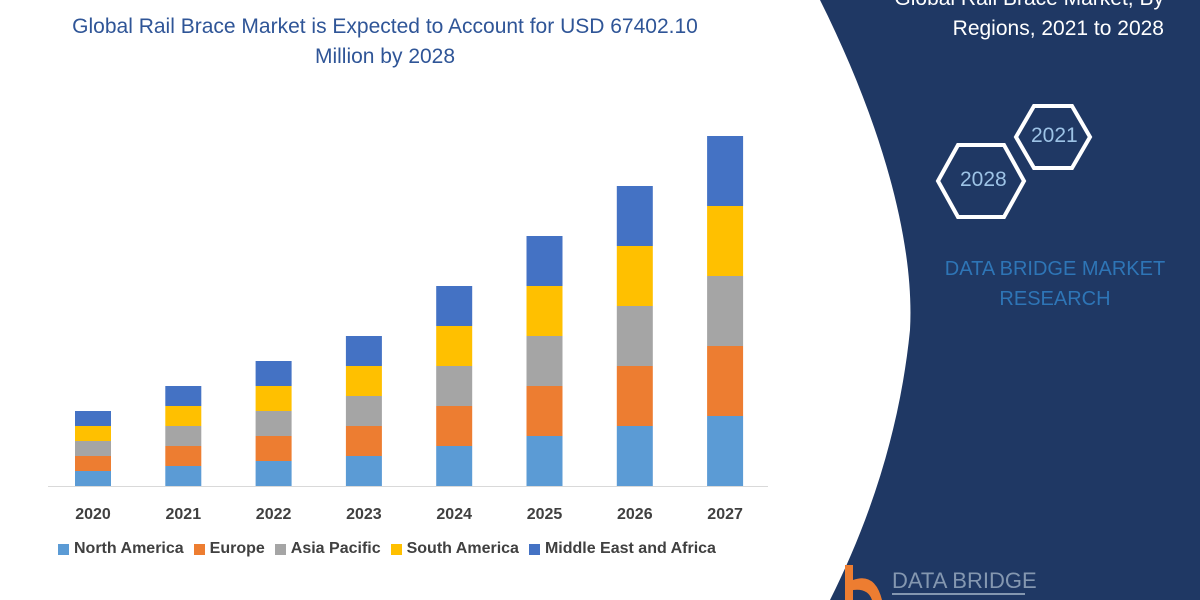 The image size is (1200, 600). I want to click on x-tick-label: 2023, so click(364, 514).